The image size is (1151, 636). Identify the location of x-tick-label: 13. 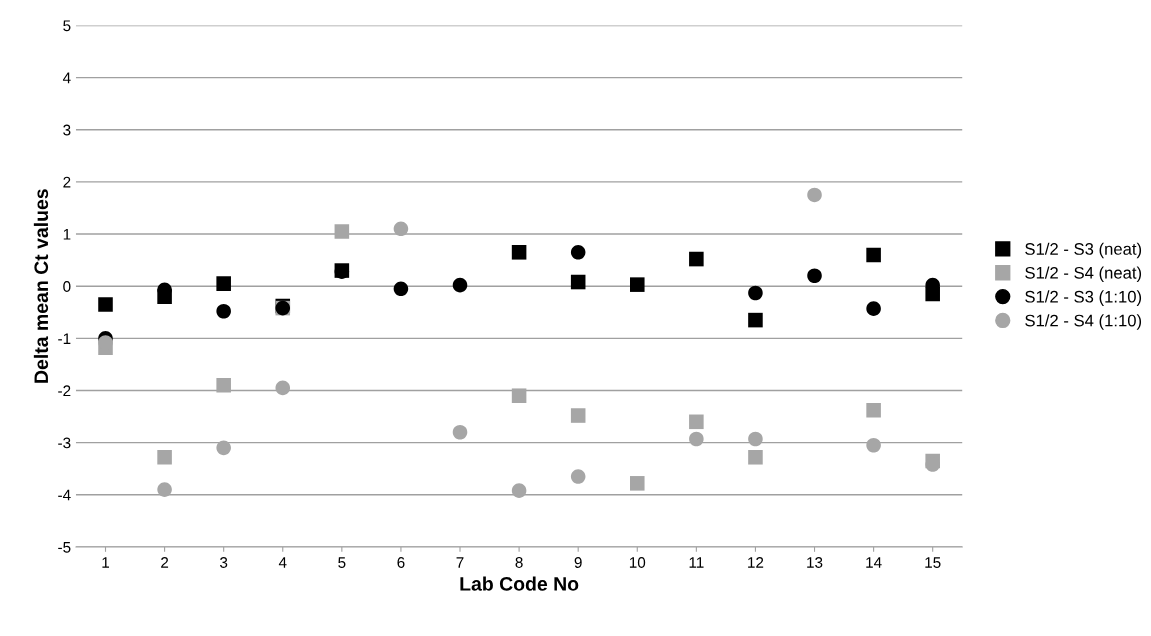
(815, 562).